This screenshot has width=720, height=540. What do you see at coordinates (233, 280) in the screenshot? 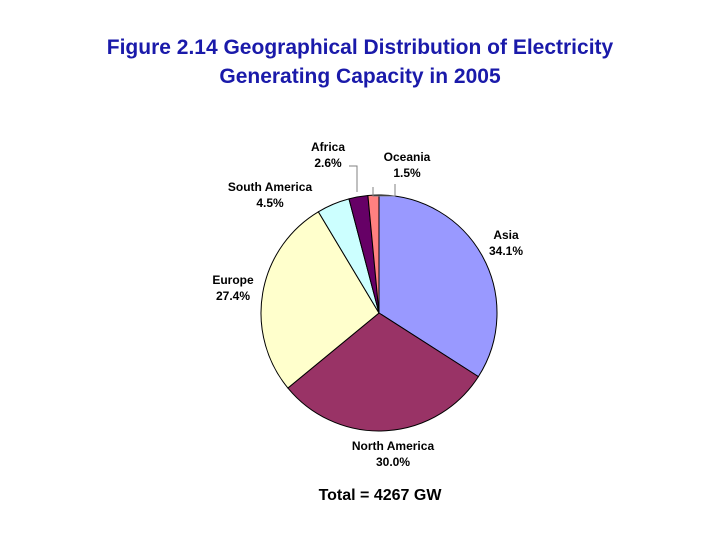
I see `label-europe-name: Europe` at bounding box center [233, 280].